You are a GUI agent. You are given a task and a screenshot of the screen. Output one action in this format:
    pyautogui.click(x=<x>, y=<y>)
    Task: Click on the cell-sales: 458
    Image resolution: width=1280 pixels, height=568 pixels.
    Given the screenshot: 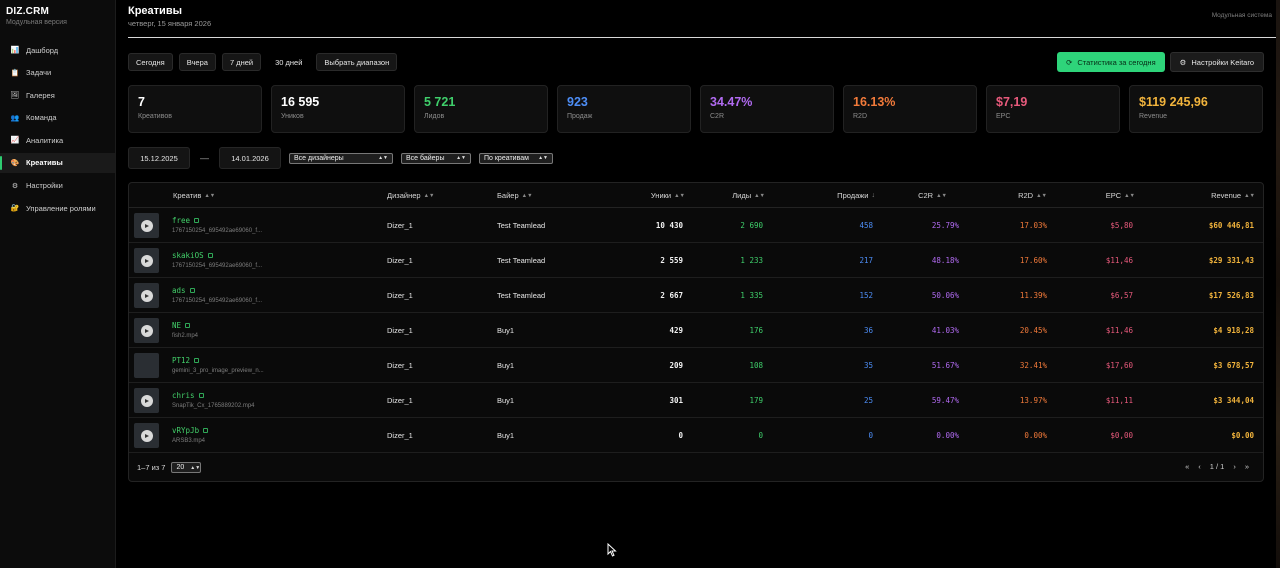 What is the action you would take?
    pyautogui.click(x=866, y=225)
    